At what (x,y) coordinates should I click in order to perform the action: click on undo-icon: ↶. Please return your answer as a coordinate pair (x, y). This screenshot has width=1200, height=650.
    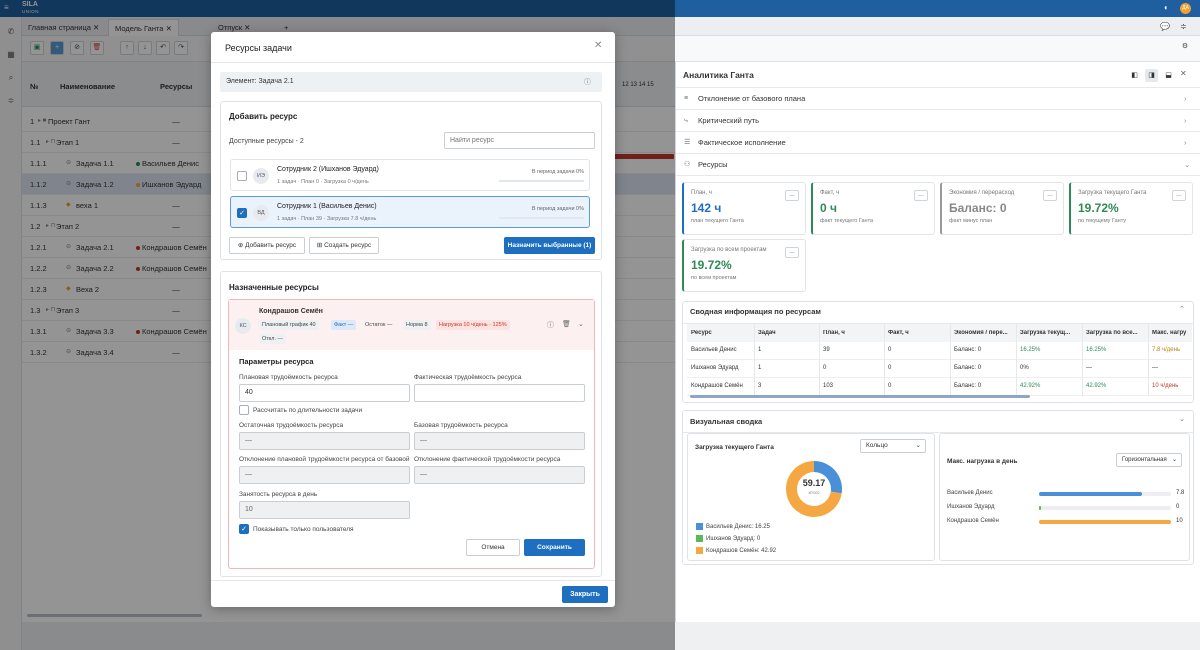
    Looking at the image, I should click on (163, 48).